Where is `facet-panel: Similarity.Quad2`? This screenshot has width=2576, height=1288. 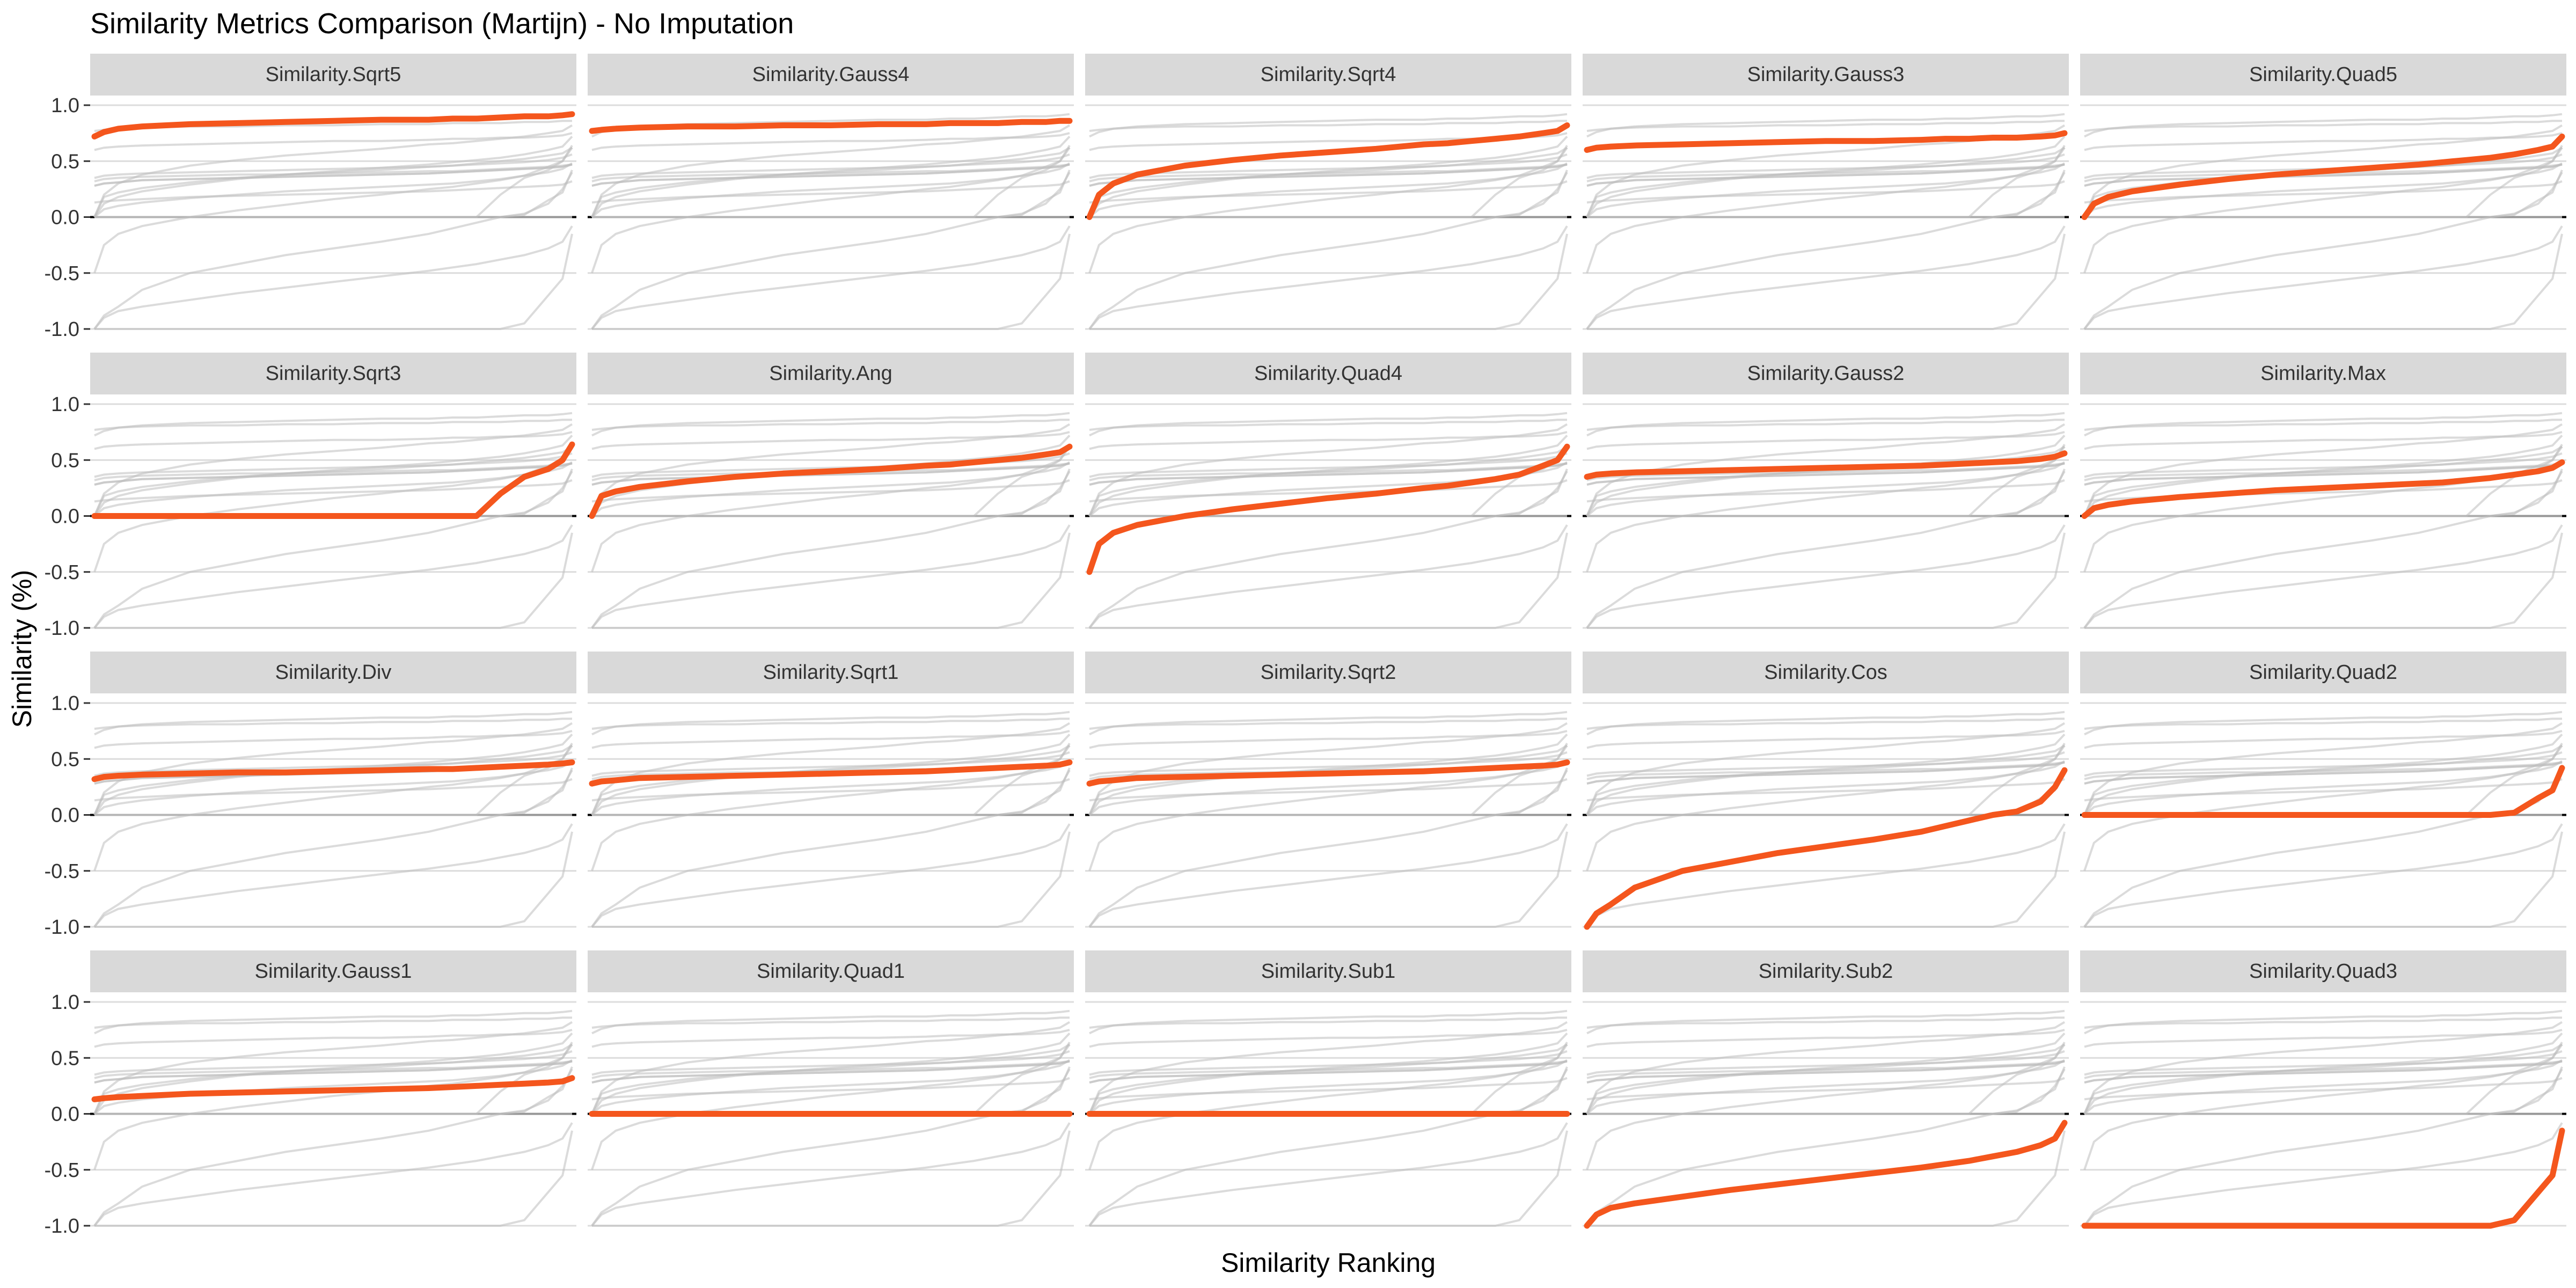 facet-panel: Similarity.Quad2 is located at coordinates (2323, 790).